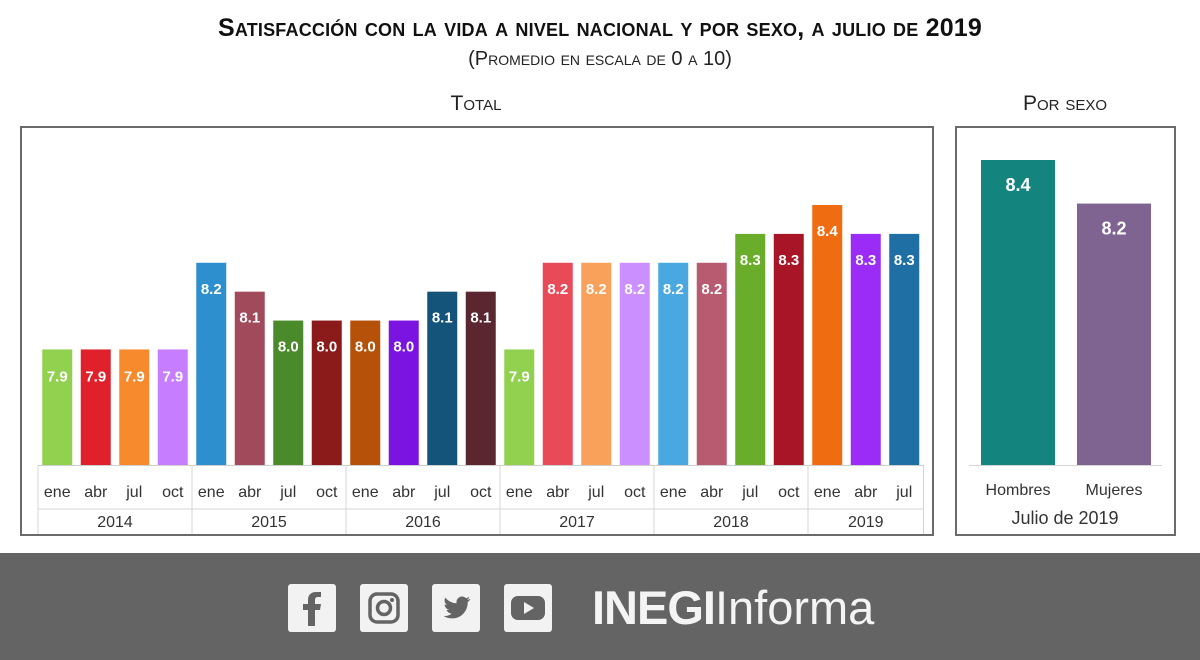 Image resolution: width=1200 pixels, height=660 pixels. What do you see at coordinates (731, 522) in the screenshot?
I see `total-year-tick-label: 2018` at bounding box center [731, 522].